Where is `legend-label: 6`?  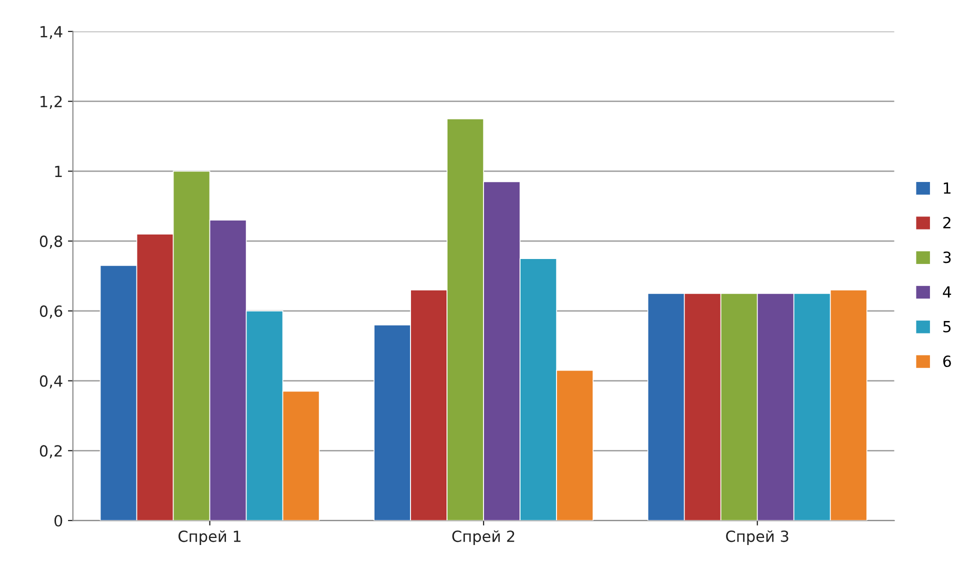 legend-label: 6 is located at coordinates (947, 361).